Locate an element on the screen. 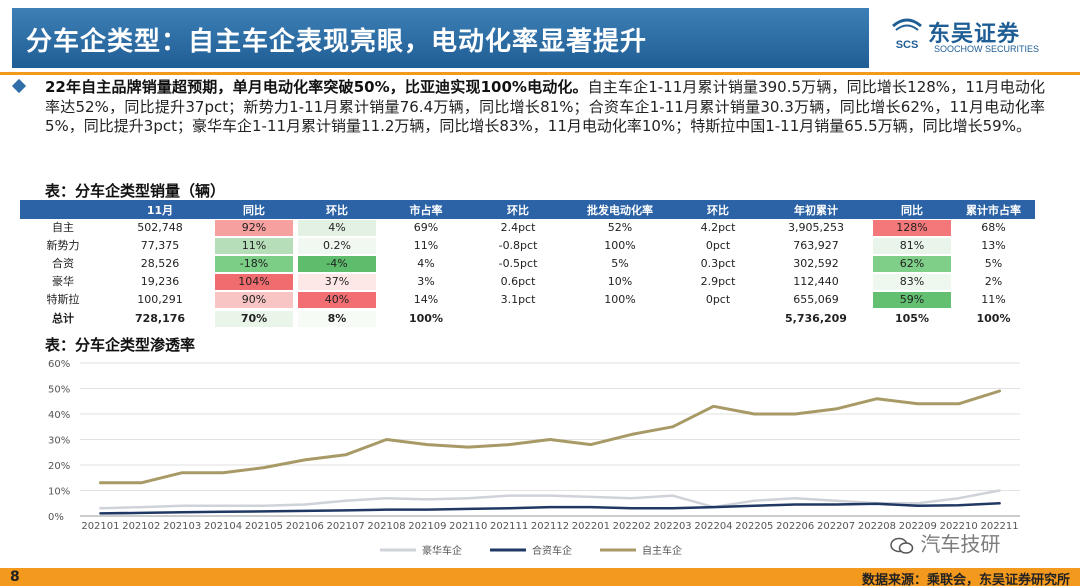 The height and width of the screenshot is (586, 1080). table-header-cell: 环比 is located at coordinates (718, 209).